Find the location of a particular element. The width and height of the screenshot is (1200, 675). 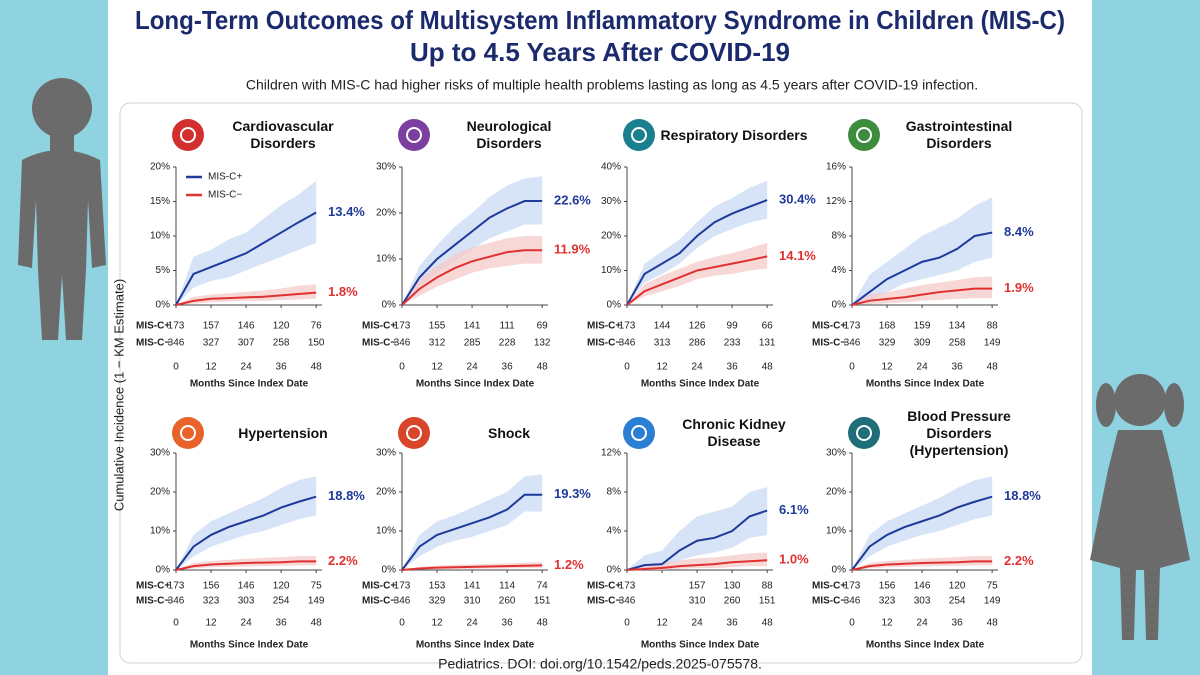

at-risk-count: 144 is located at coordinates (662, 326).